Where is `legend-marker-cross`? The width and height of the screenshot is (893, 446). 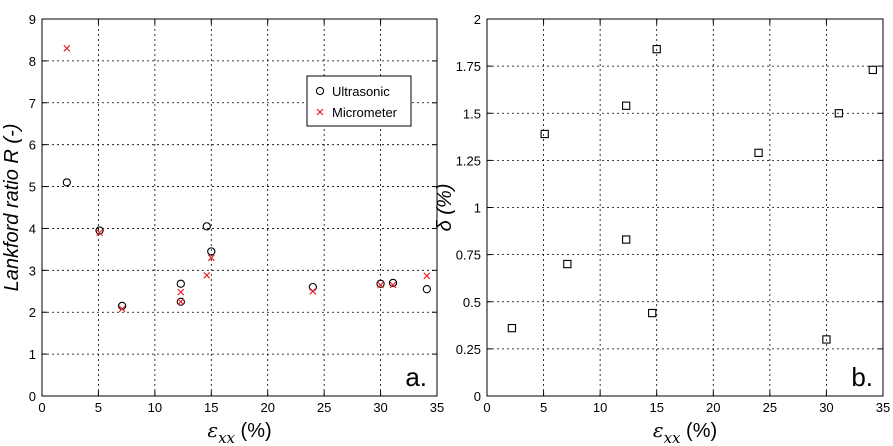
legend-marker-cross is located at coordinates (320, 112).